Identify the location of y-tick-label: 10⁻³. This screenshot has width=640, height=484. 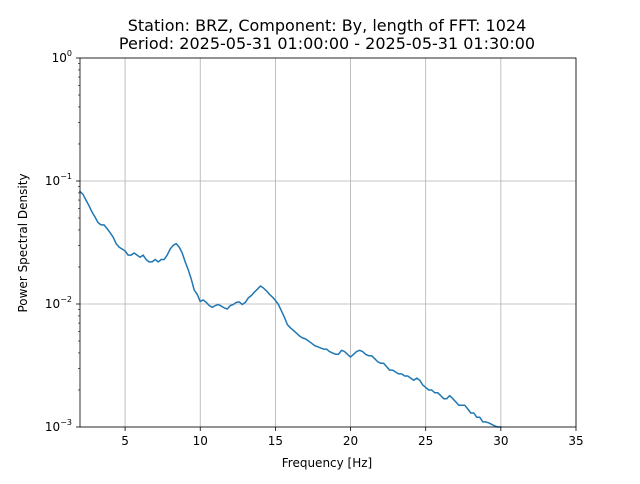
(58, 426).